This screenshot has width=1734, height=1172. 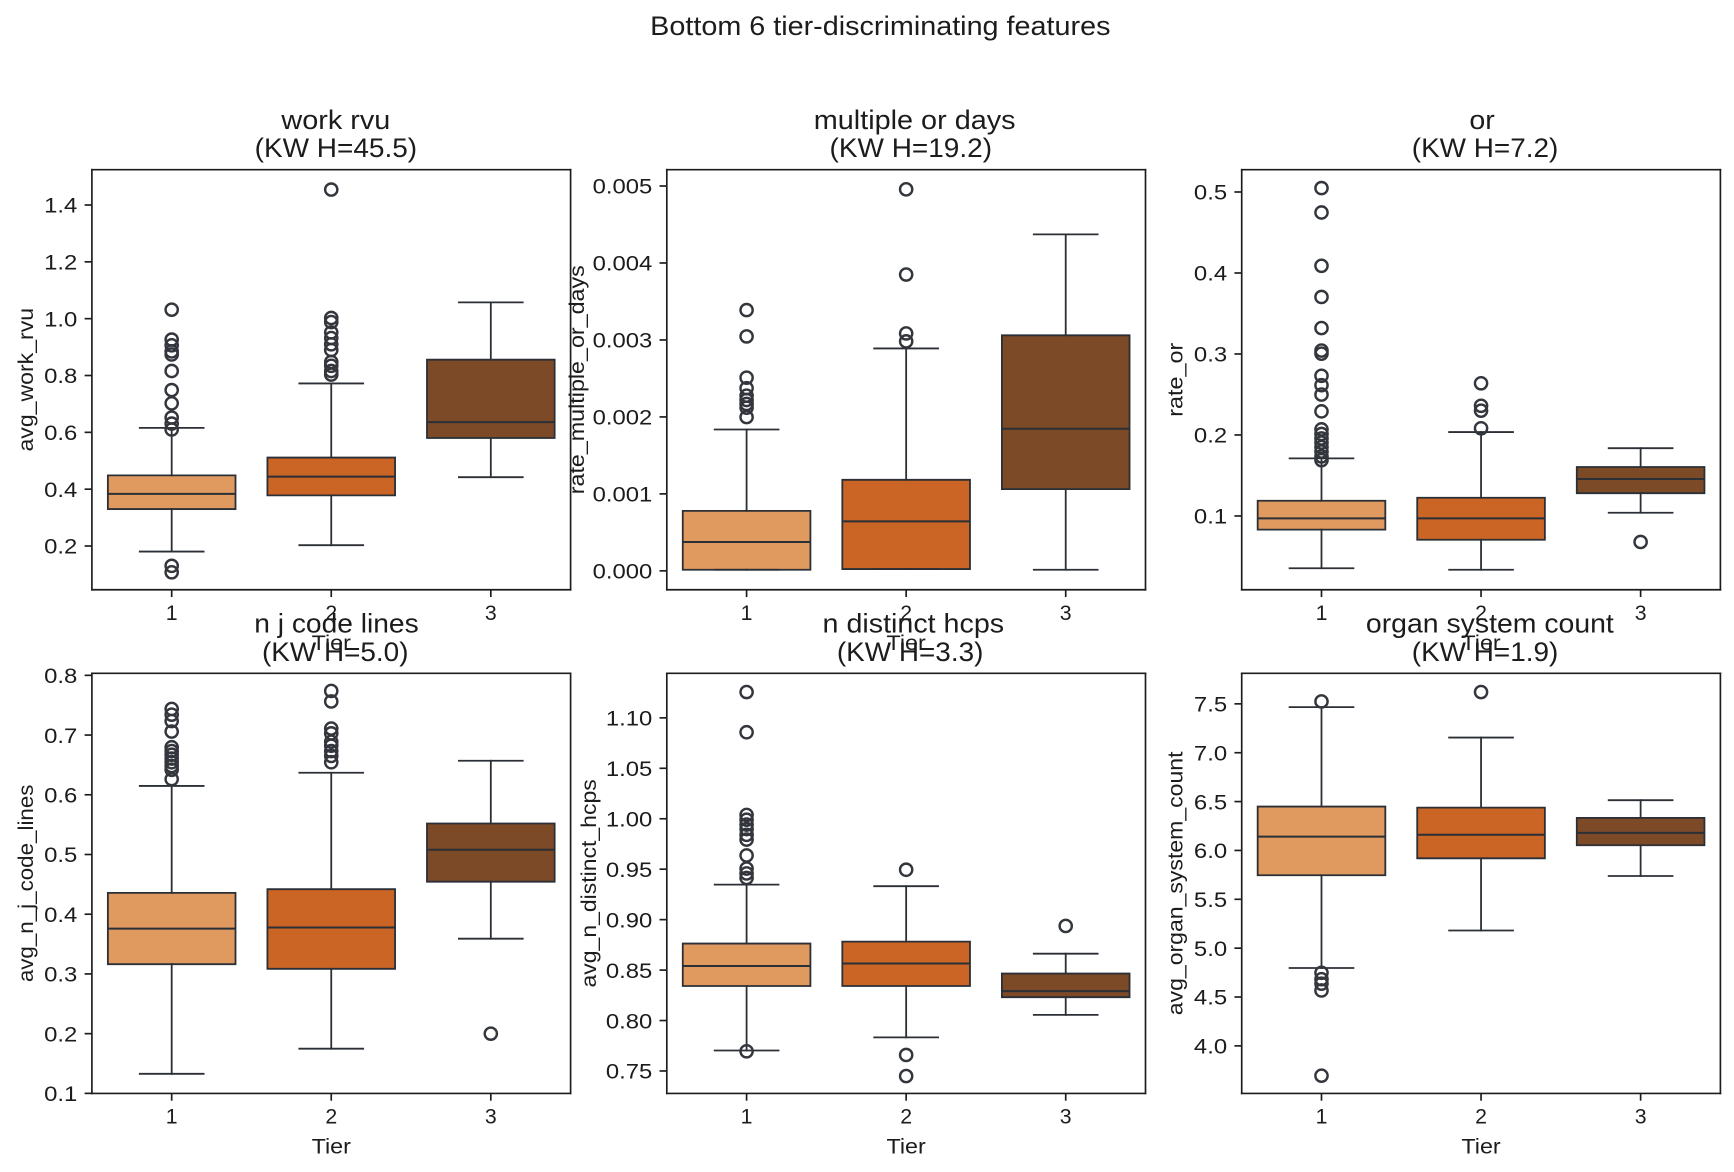 I want to click on svg-text: (KW H=5.0), so click(x=335, y=652).